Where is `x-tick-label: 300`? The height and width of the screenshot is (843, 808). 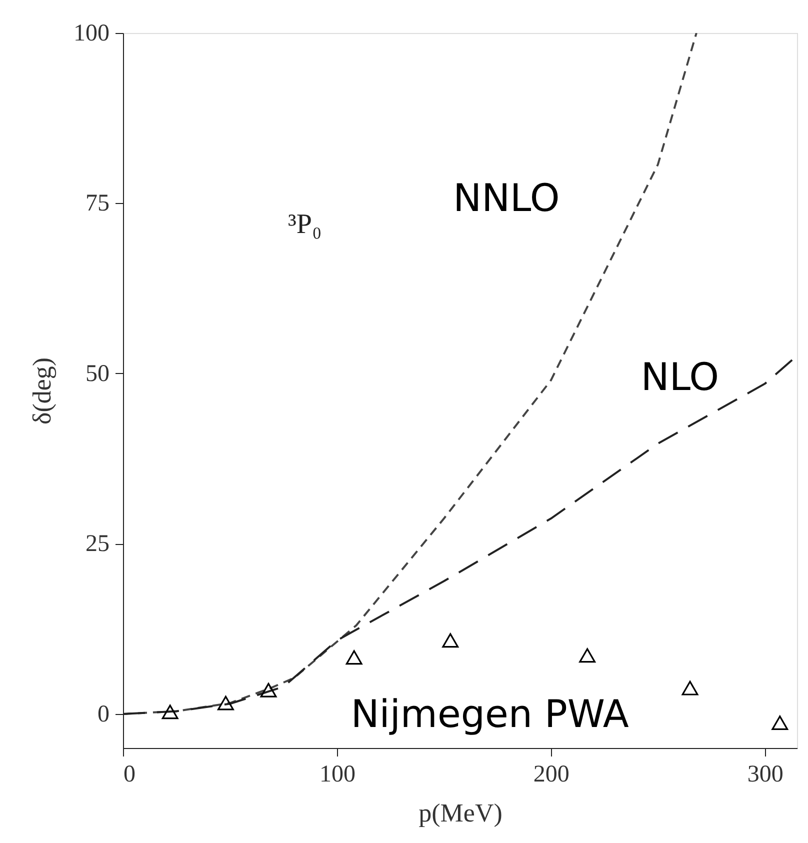
x-tick-label: 300 is located at coordinates (765, 775).